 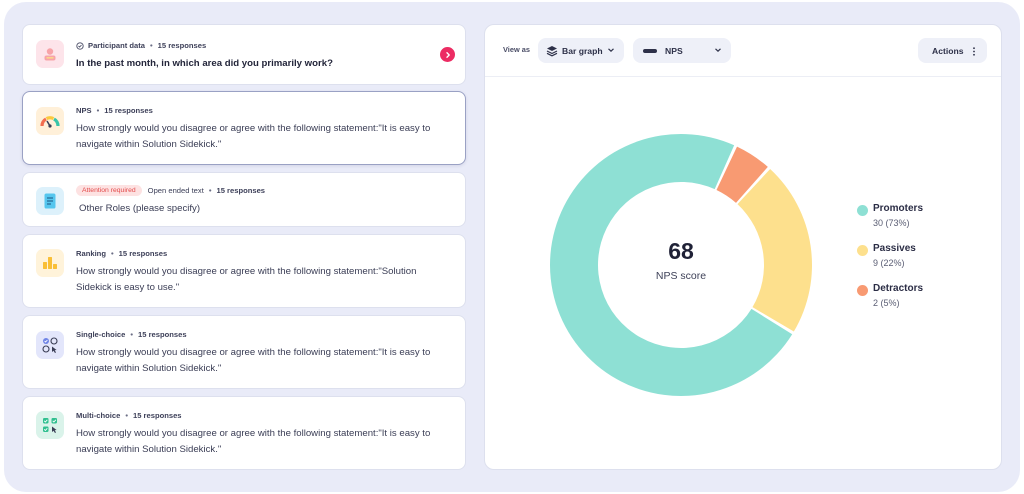 I want to click on question-type: Ranking, so click(x=91, y=253).